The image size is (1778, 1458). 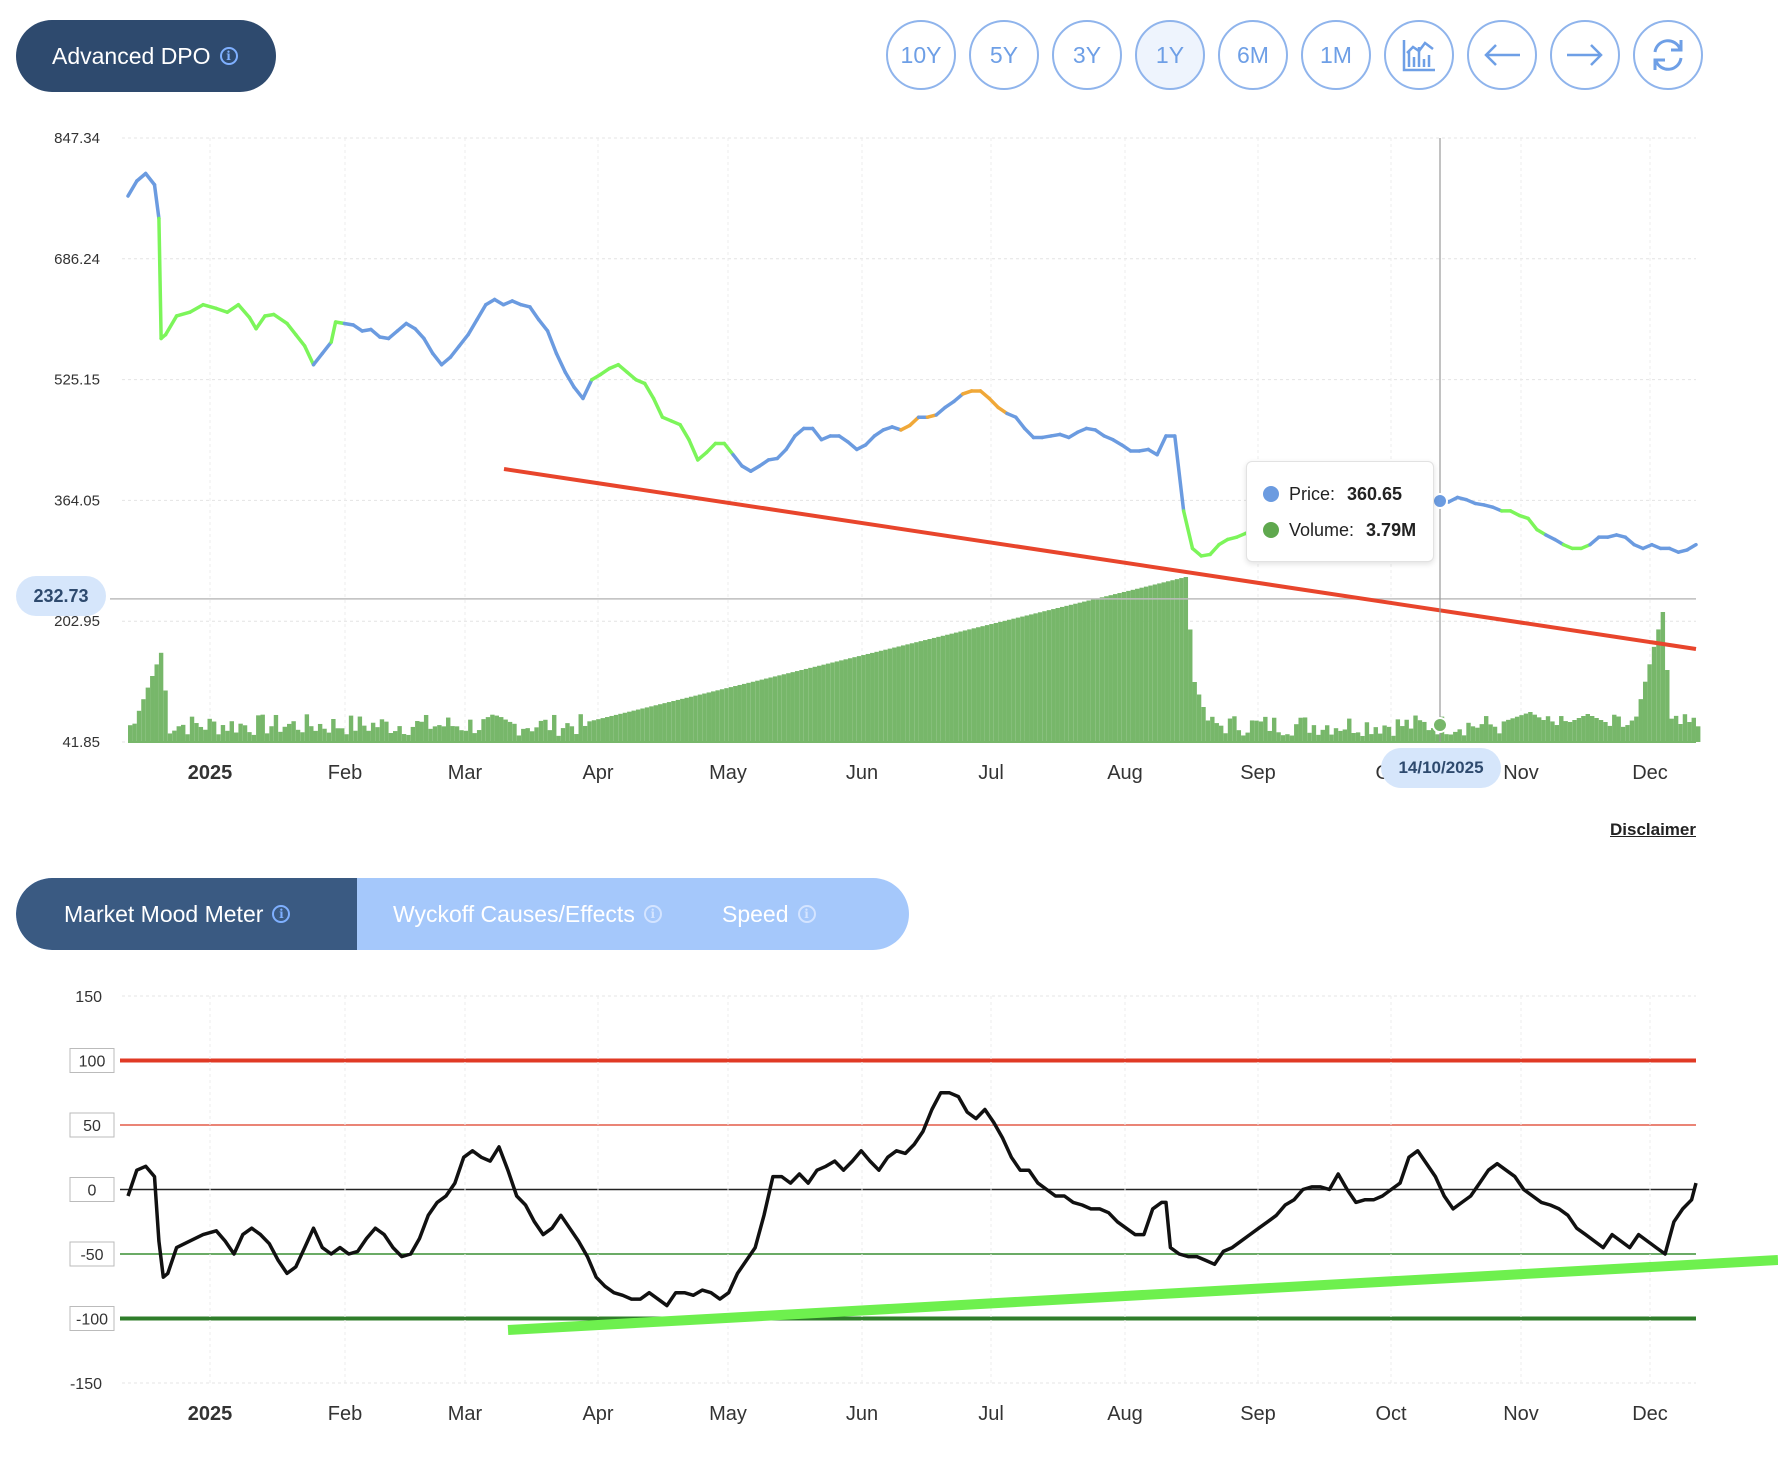 What do you see at coordinates (921, 55) in the screenshot?
I see `range-10y-button: 10Y` at bounding box center [921, 55].